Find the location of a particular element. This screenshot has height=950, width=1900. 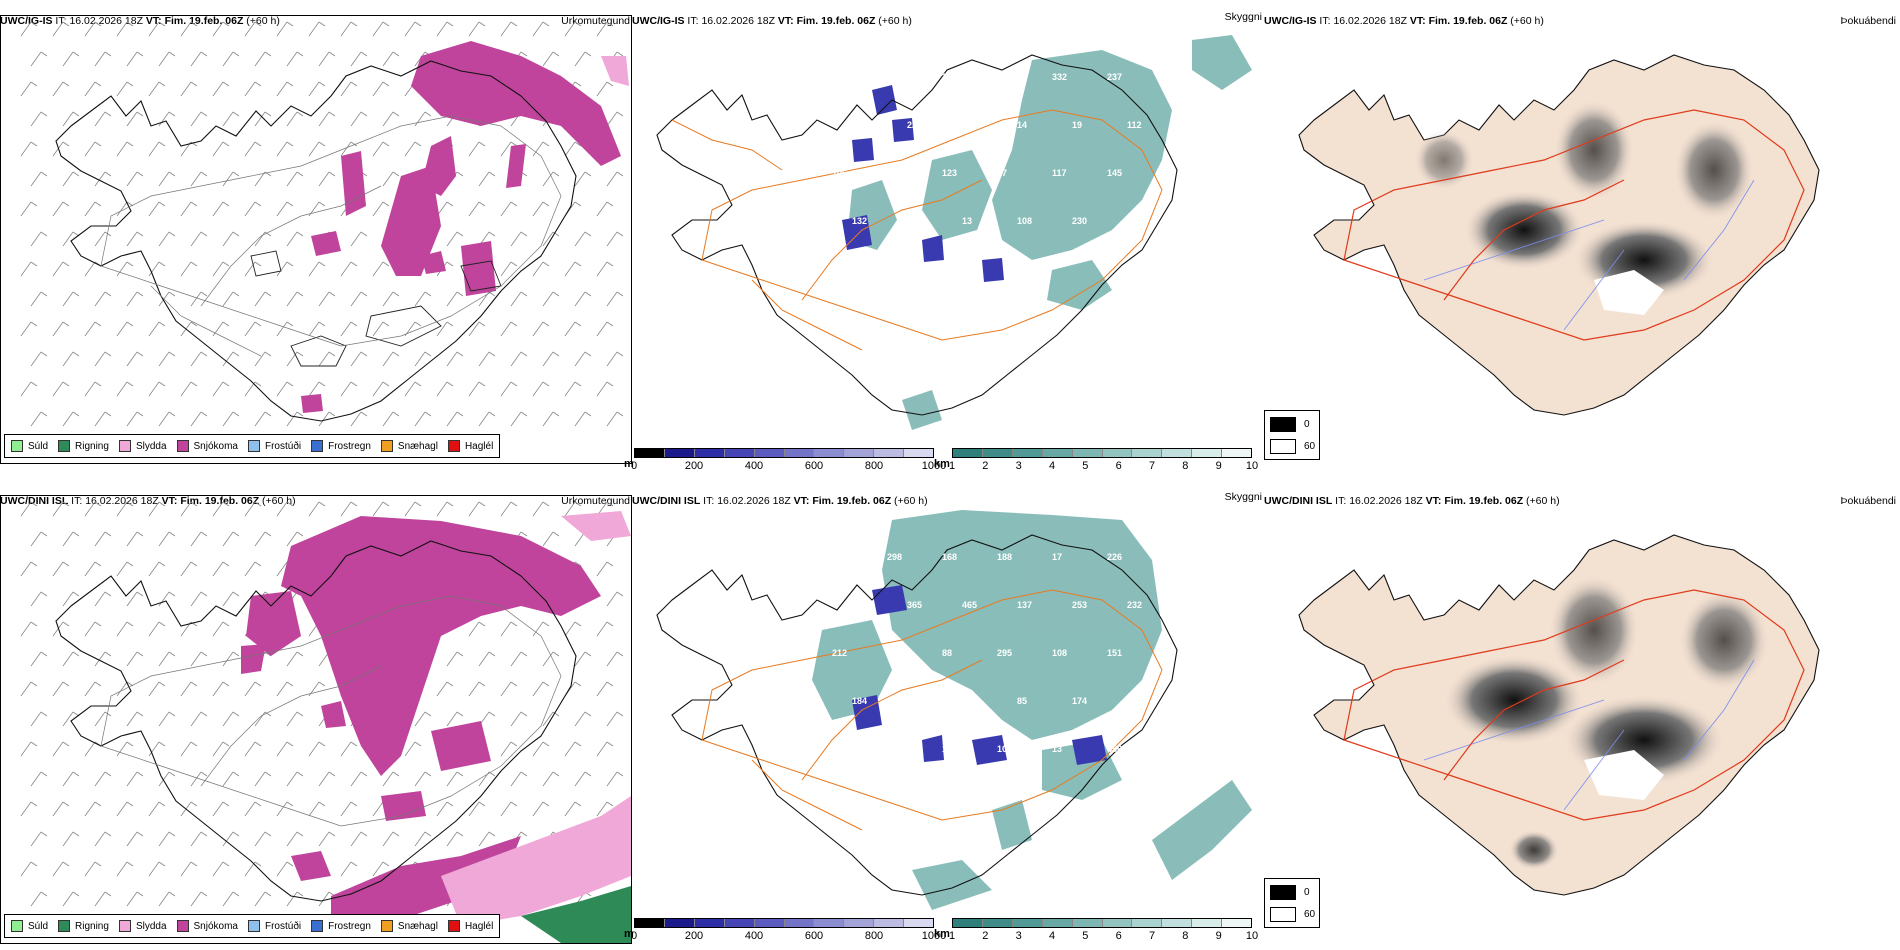

ceiling-value-label: 147 is located at coordinates (949, 749).